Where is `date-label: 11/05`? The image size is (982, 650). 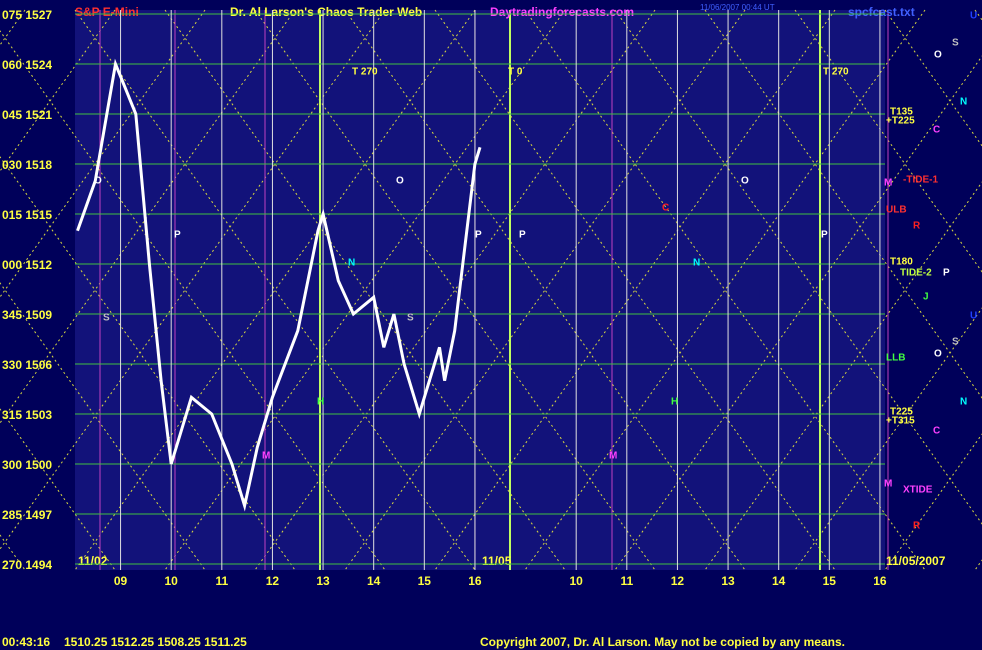
date-label: 11/05 is located at coordinates (497, 561).